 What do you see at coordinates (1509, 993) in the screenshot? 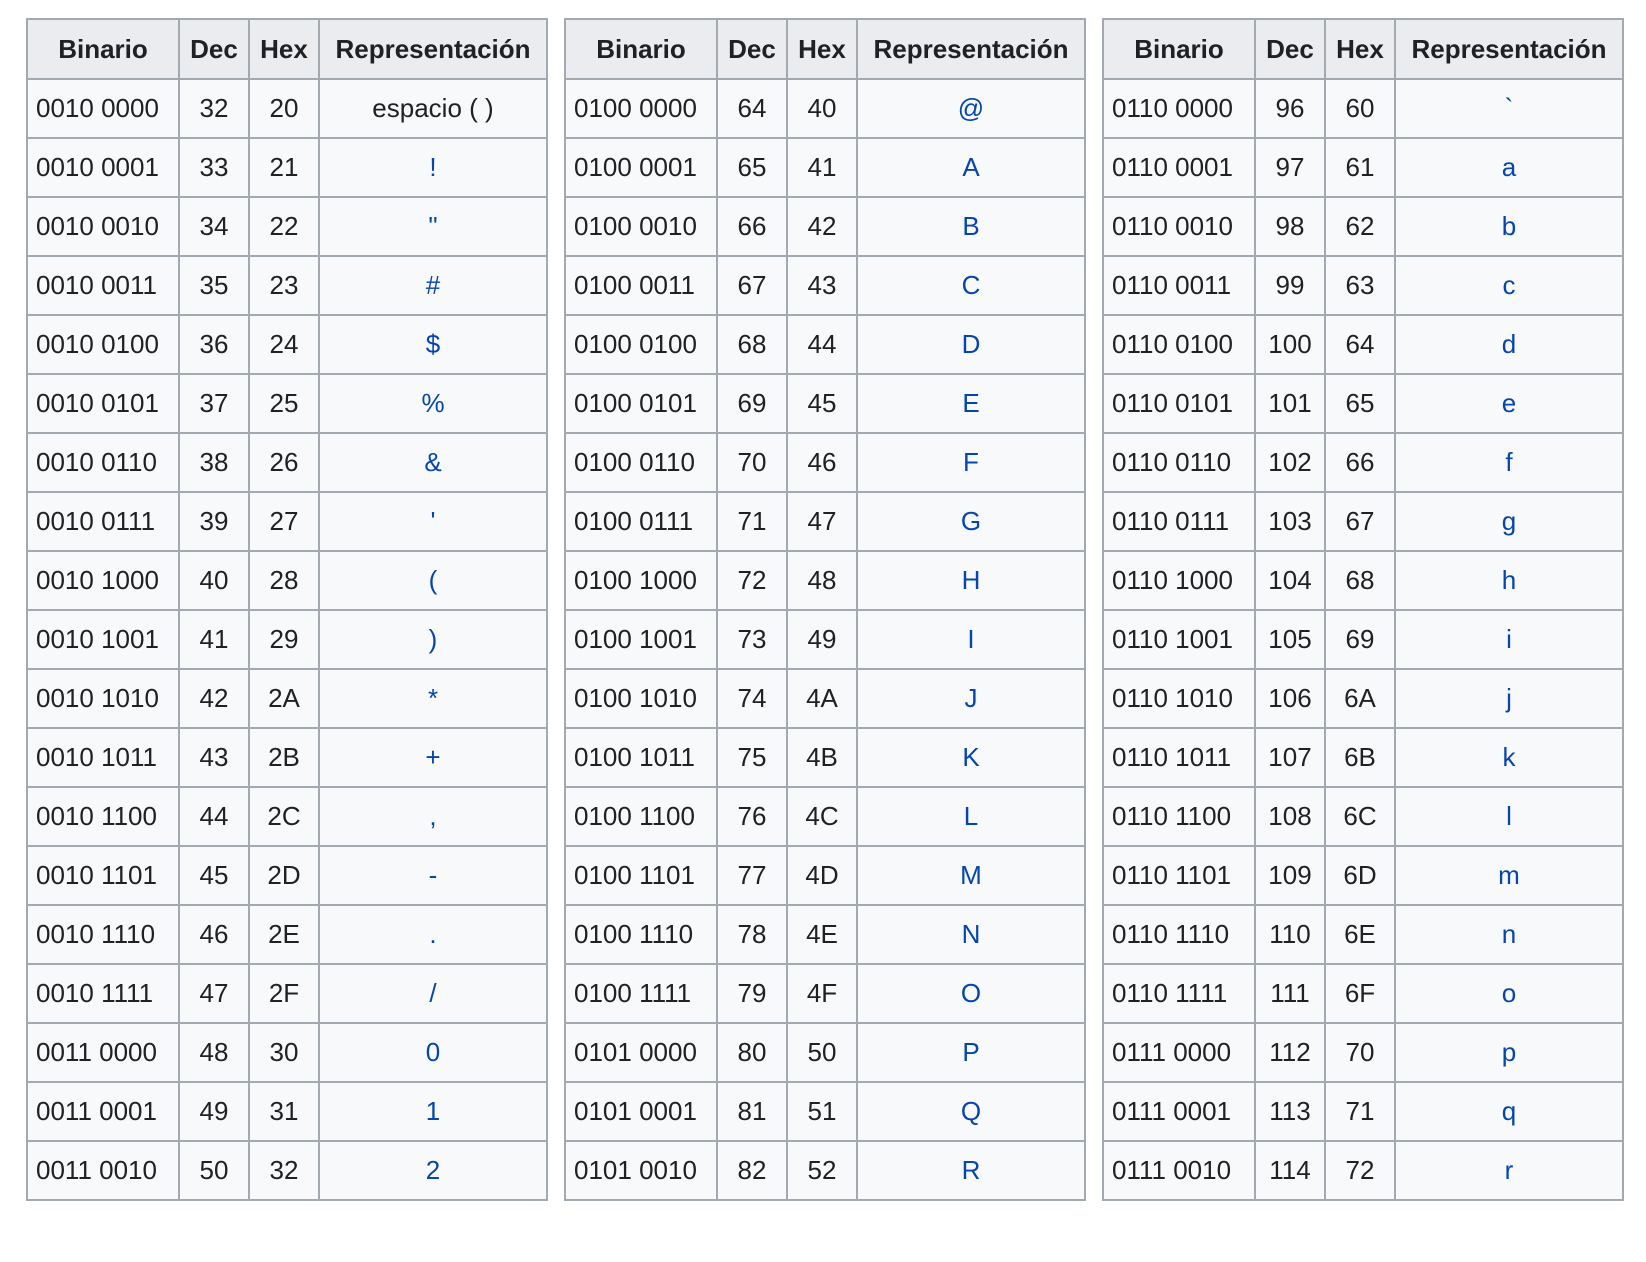
I see `representation-link: o` at bounding box center [1509, 993].